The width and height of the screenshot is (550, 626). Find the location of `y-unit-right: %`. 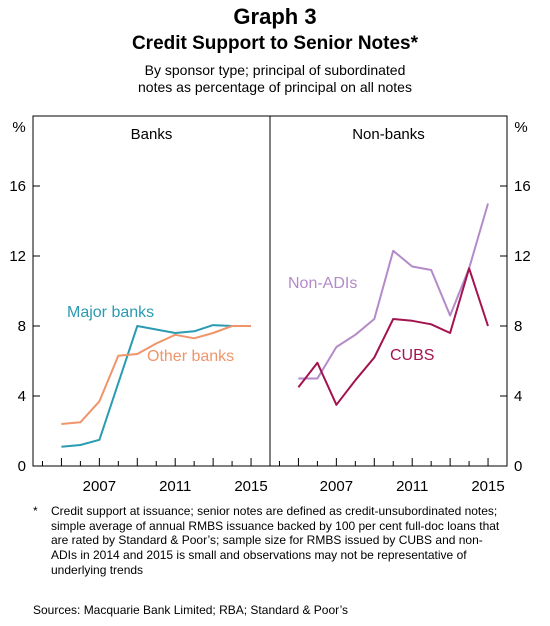

y-unit-right: % is located at coordinates (520, 127).